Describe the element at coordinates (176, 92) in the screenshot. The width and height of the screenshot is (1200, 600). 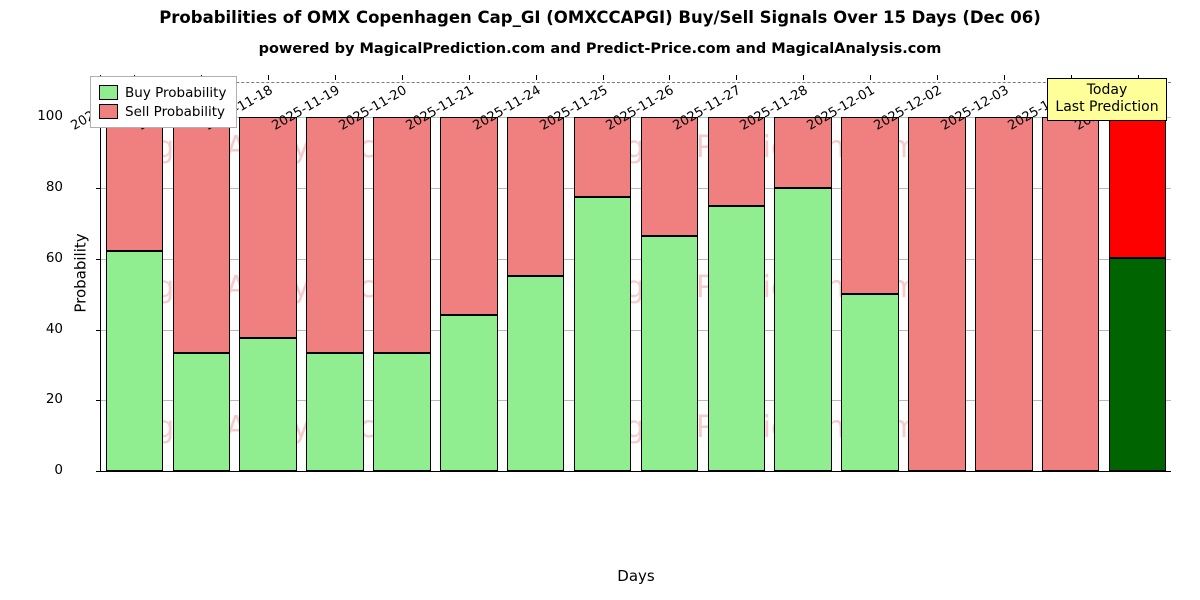
I see `legend-label-buy: Buy Probability` at that location.